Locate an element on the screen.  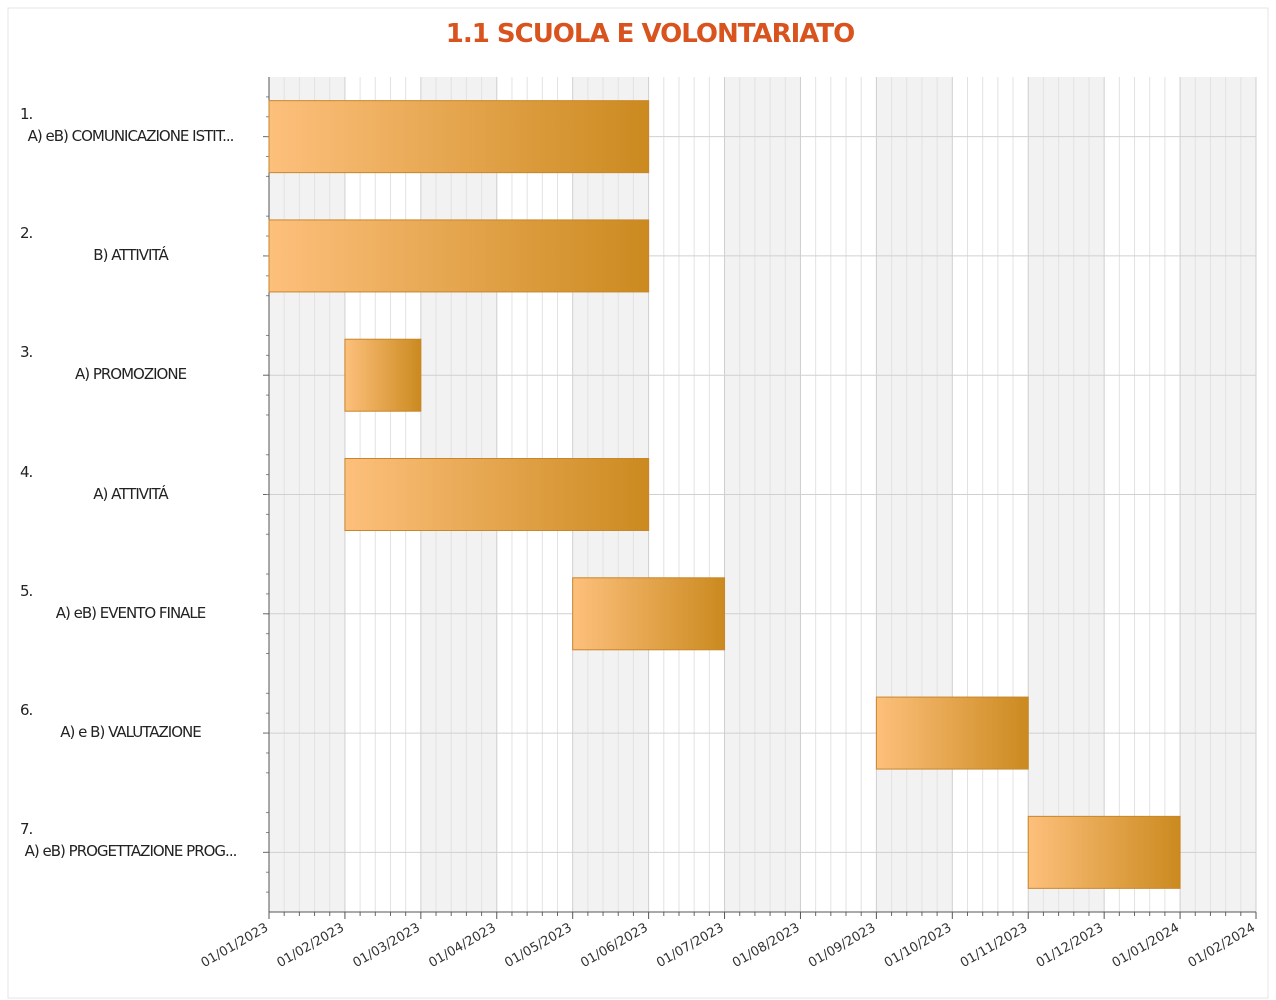
x-tick-label: 01/07/2023 is located at coordinates (690, 945).